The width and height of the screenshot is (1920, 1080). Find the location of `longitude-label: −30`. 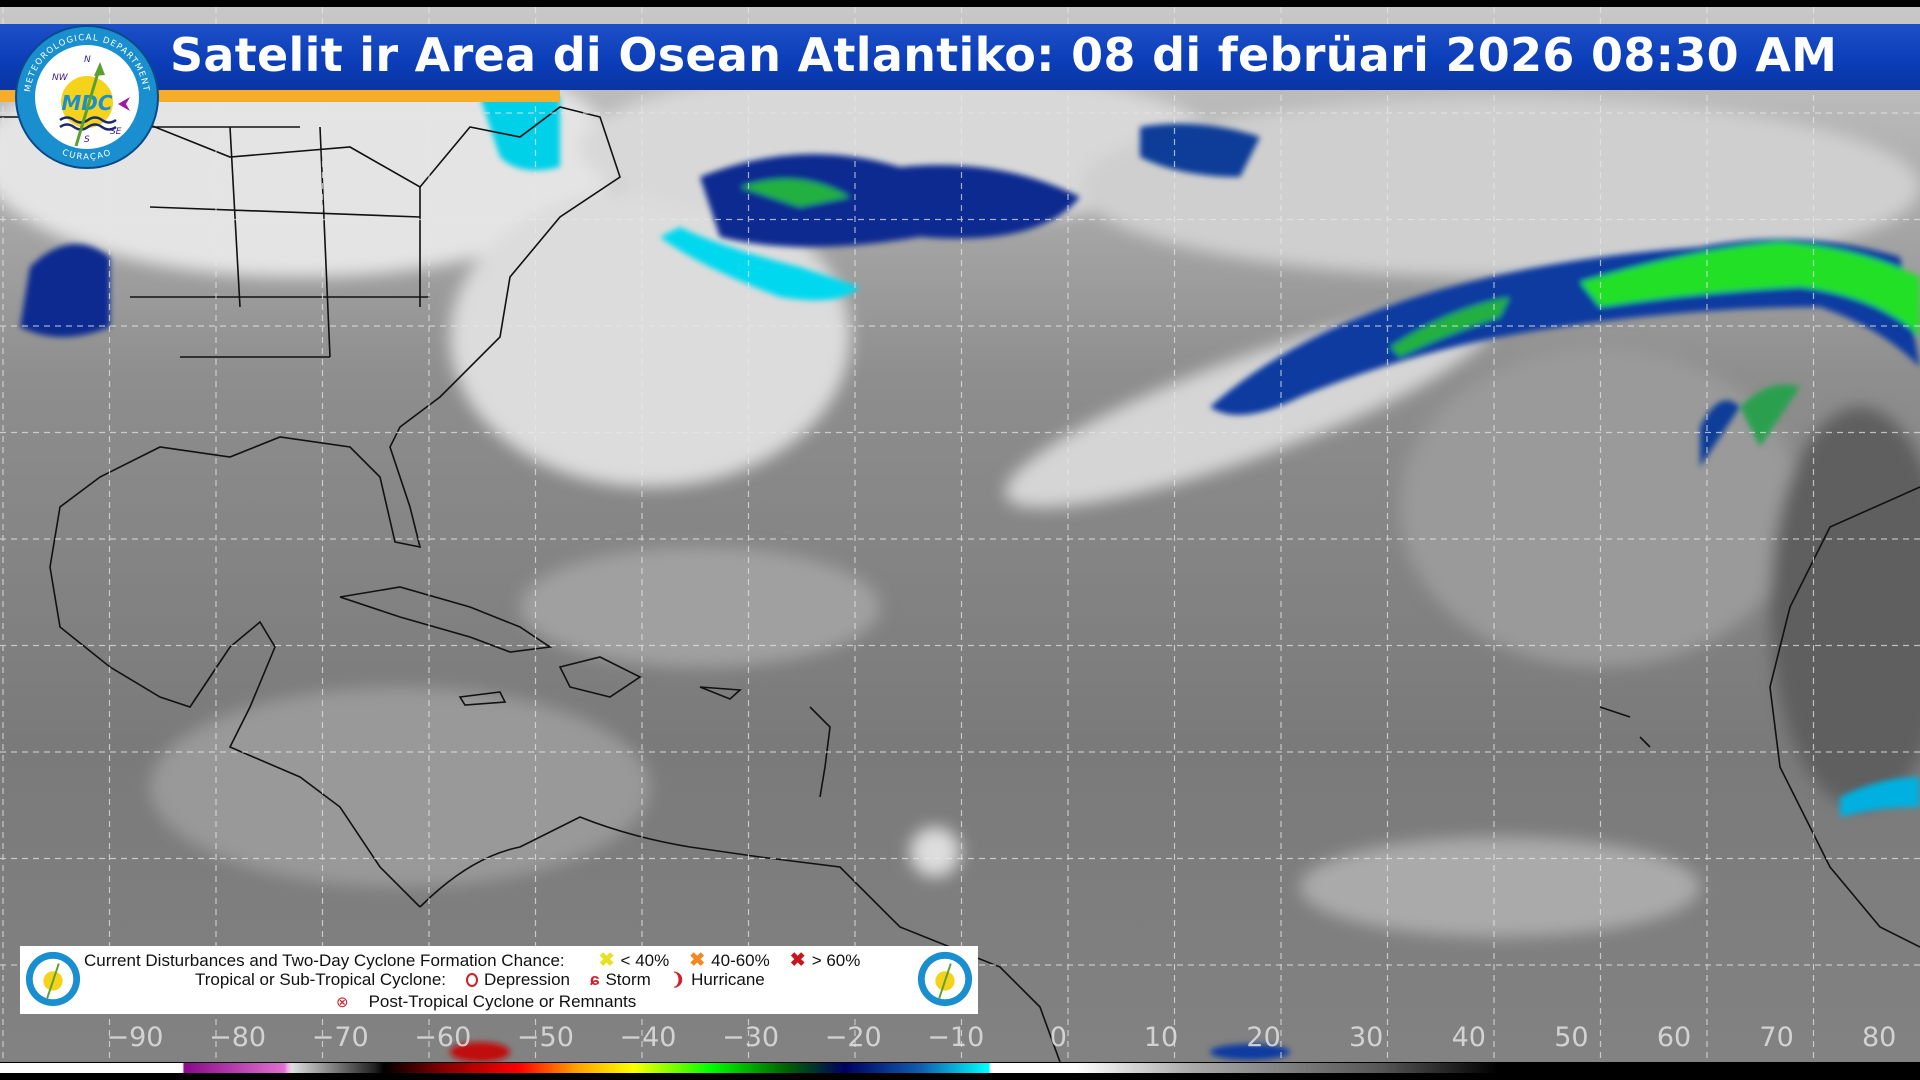

longitude-label: −30 is located at coordinates (751, 1037).